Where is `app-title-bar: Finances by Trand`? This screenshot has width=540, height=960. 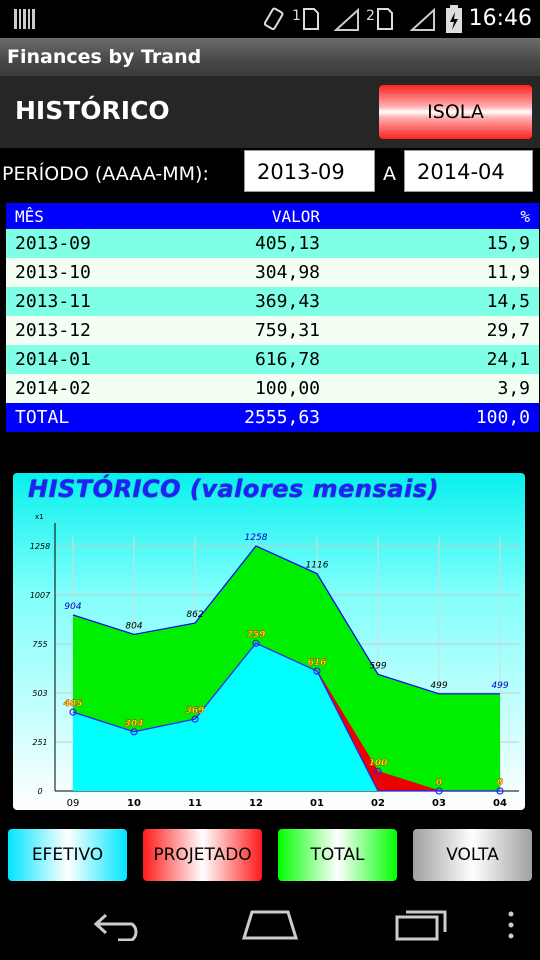
app-title-bar: Finances by Trand is located at coordinates (270, 57).